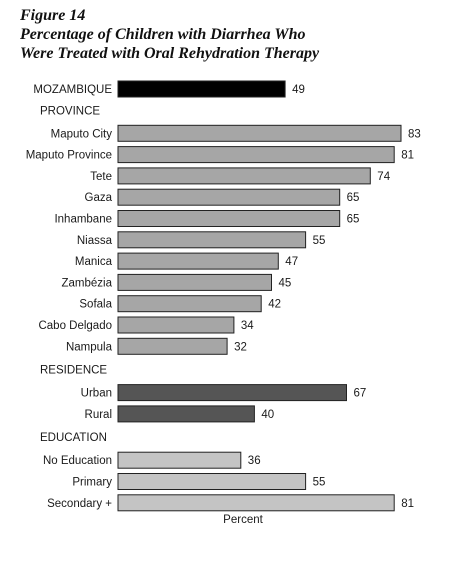 Image resolution: width=461 pixels, height=571 pixels. What do you see at coordinates (172, 346) in the screenshot?
I see `bar-nampula` at bounding box center [172, 346].